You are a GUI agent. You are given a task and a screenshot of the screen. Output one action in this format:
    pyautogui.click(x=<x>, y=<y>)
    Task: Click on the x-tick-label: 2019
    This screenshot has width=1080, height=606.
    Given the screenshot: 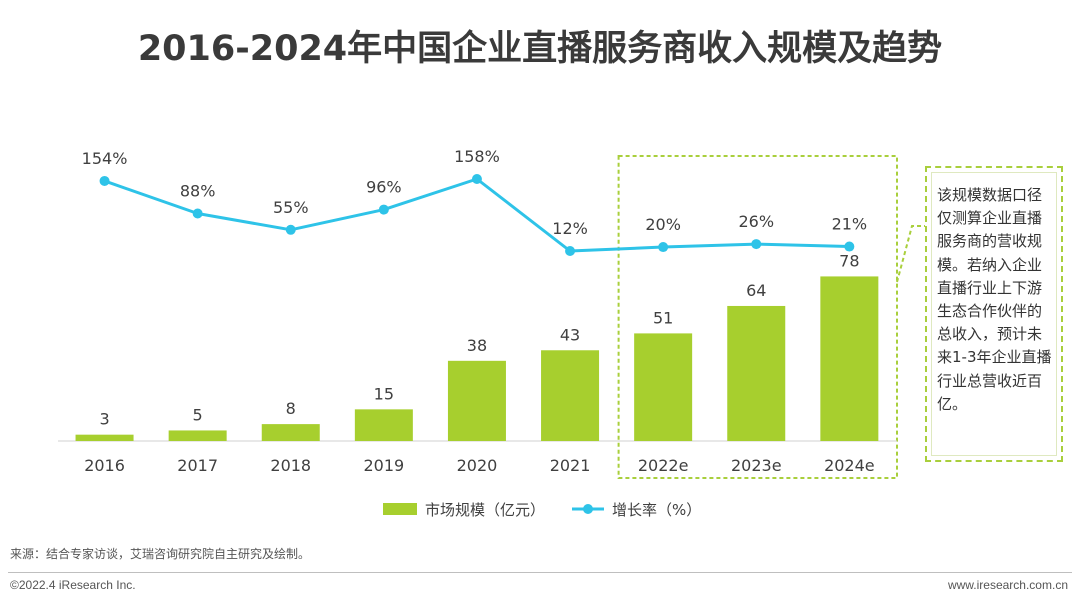 What is the action you would take?
    pyautogui.click(x=383, y=465)
    